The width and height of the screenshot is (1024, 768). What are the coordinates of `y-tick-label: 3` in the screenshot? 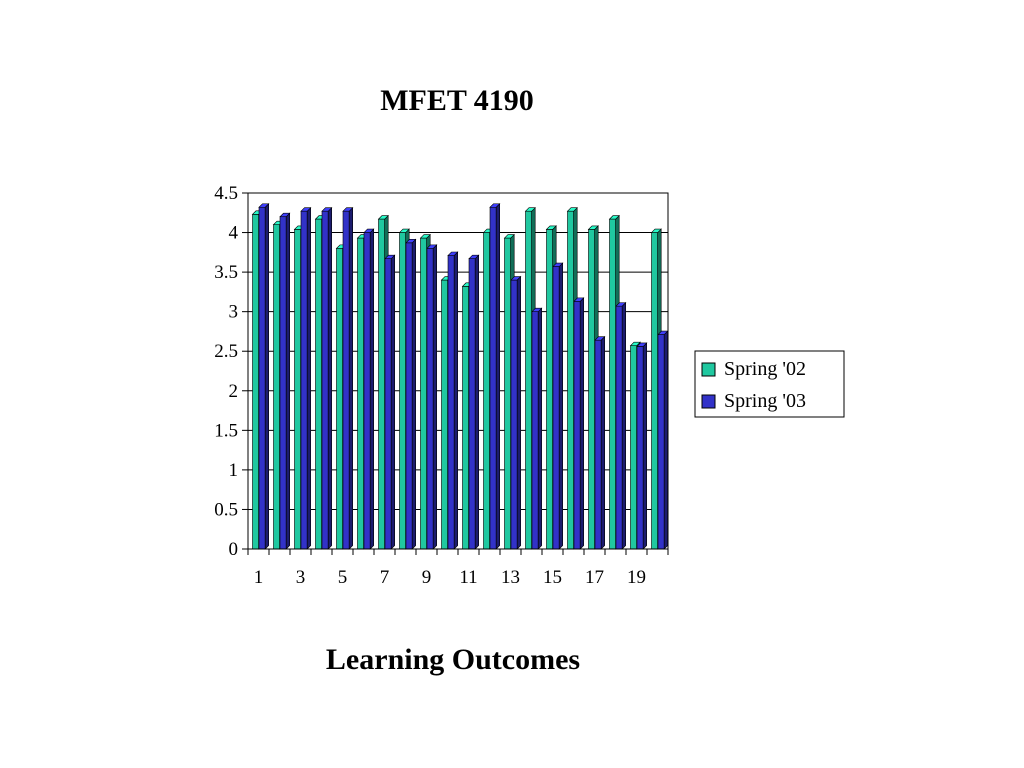 It's located at (234, 312).